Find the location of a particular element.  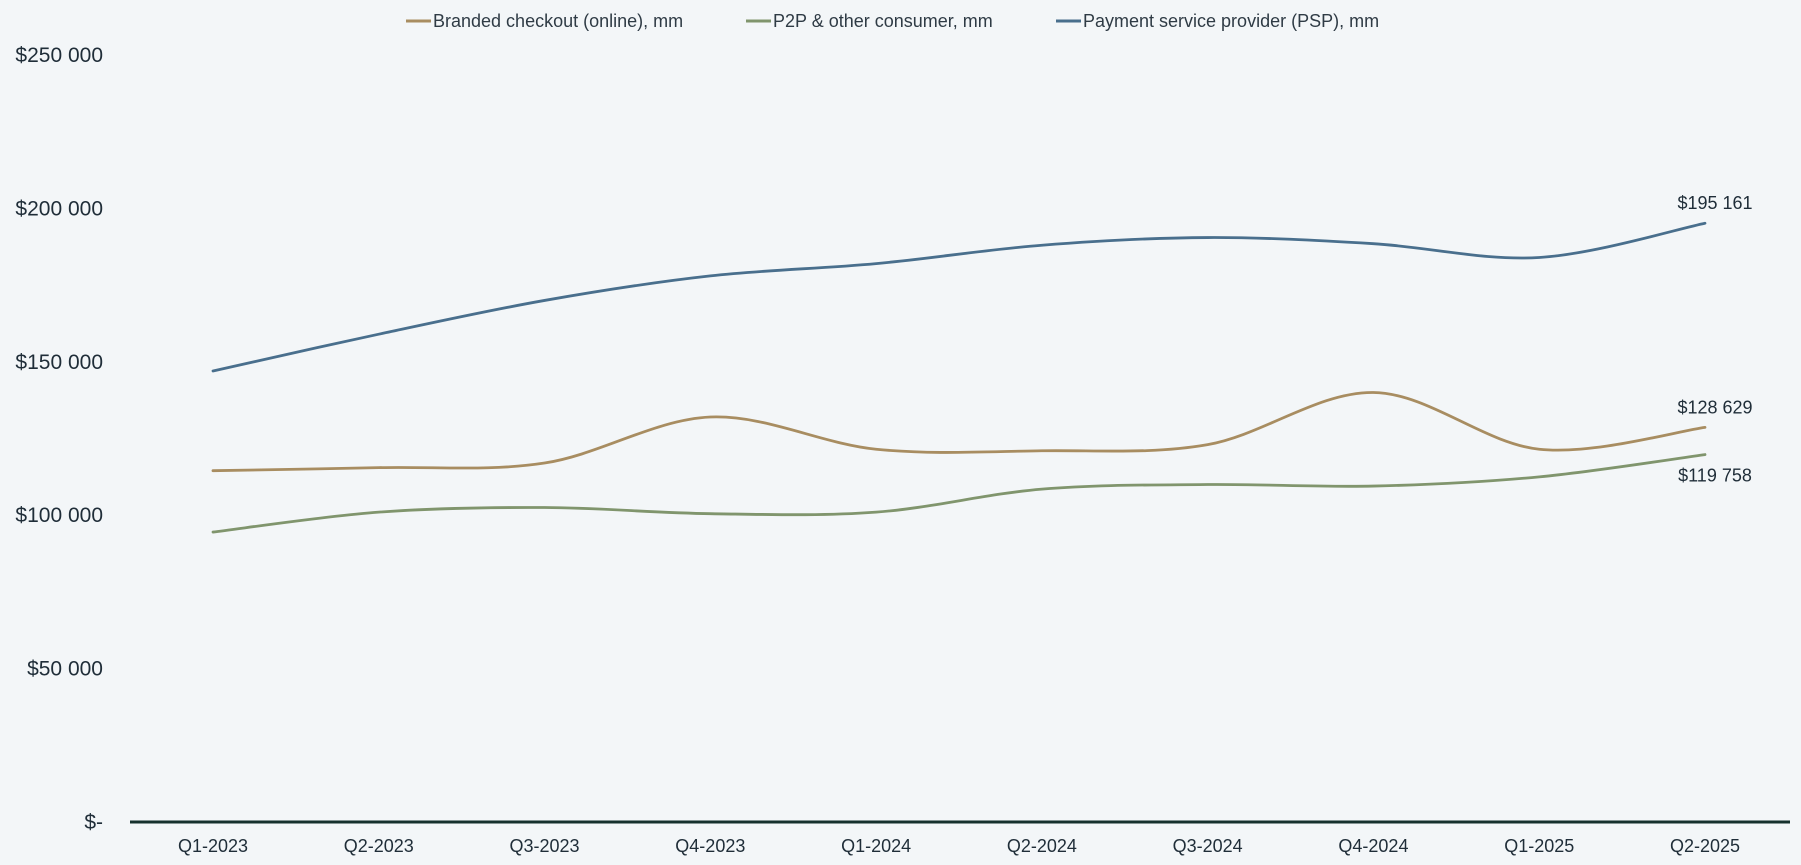

legend-item-payment-service-provider-psp-mm: Payment service provider (PSP), mm is located at coordinates (1217, 21).